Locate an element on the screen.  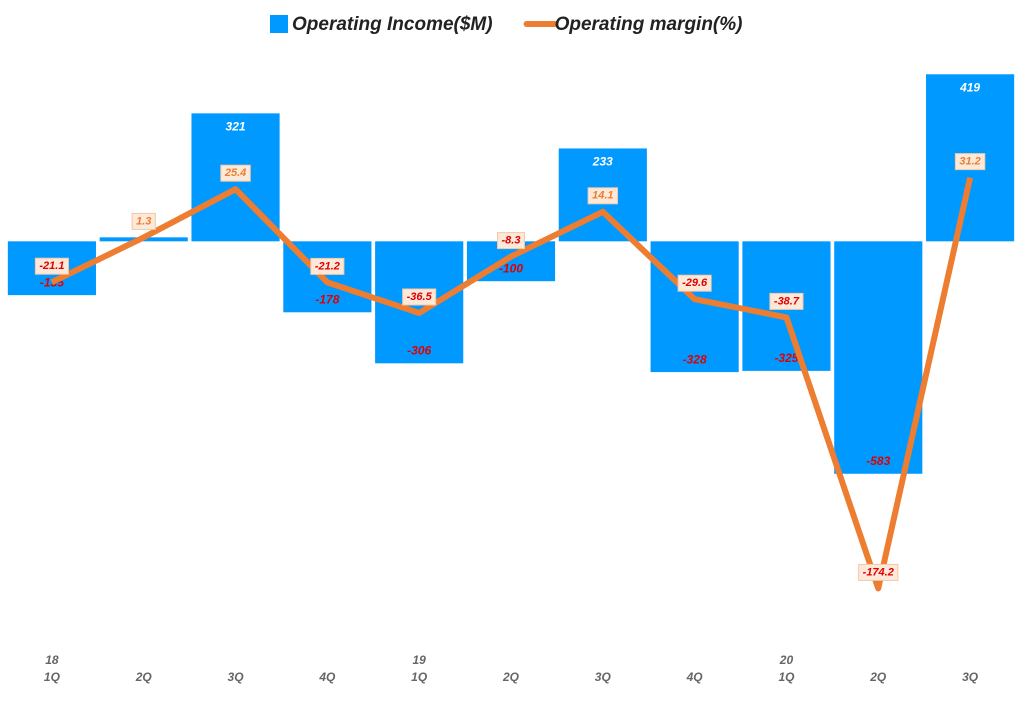
line-value-label: 25.4 is located at coordinates (235, 173).